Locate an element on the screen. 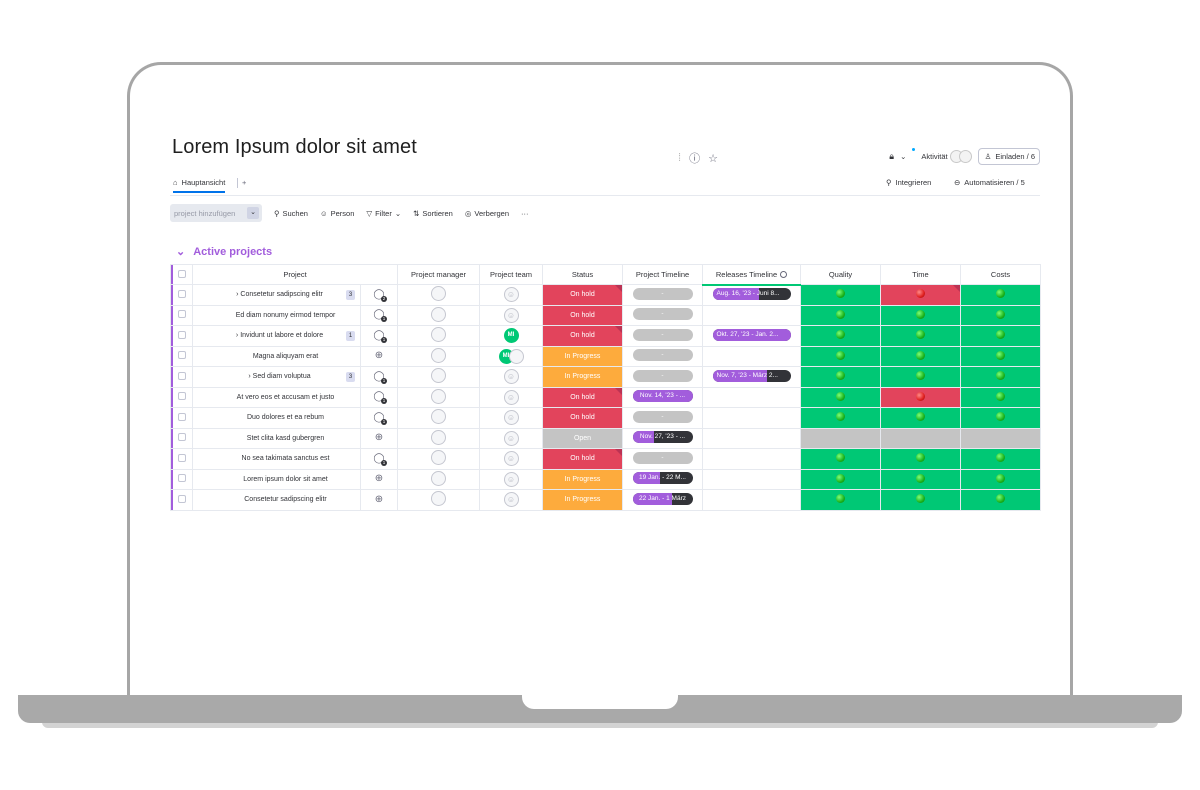 The width and height of the screenshot is (1200, 790). person-filter-button: ☺ Person is located at coordinates (337, 213).